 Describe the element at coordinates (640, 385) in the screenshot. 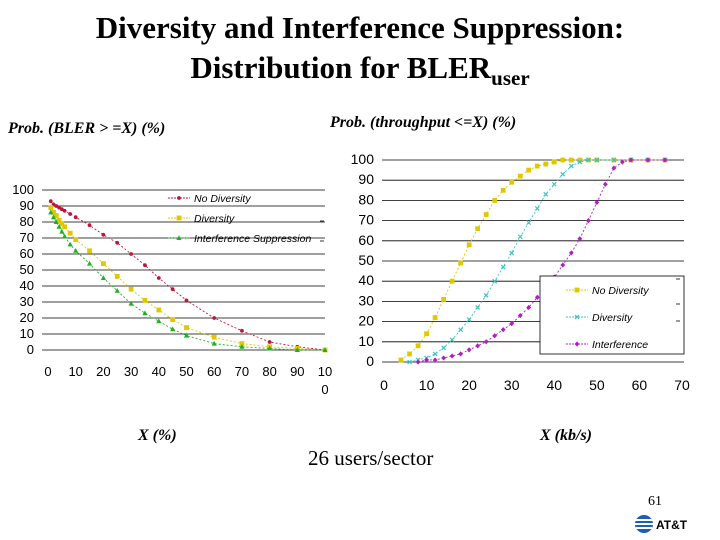

I see `x-tick-label: 60` at that location.